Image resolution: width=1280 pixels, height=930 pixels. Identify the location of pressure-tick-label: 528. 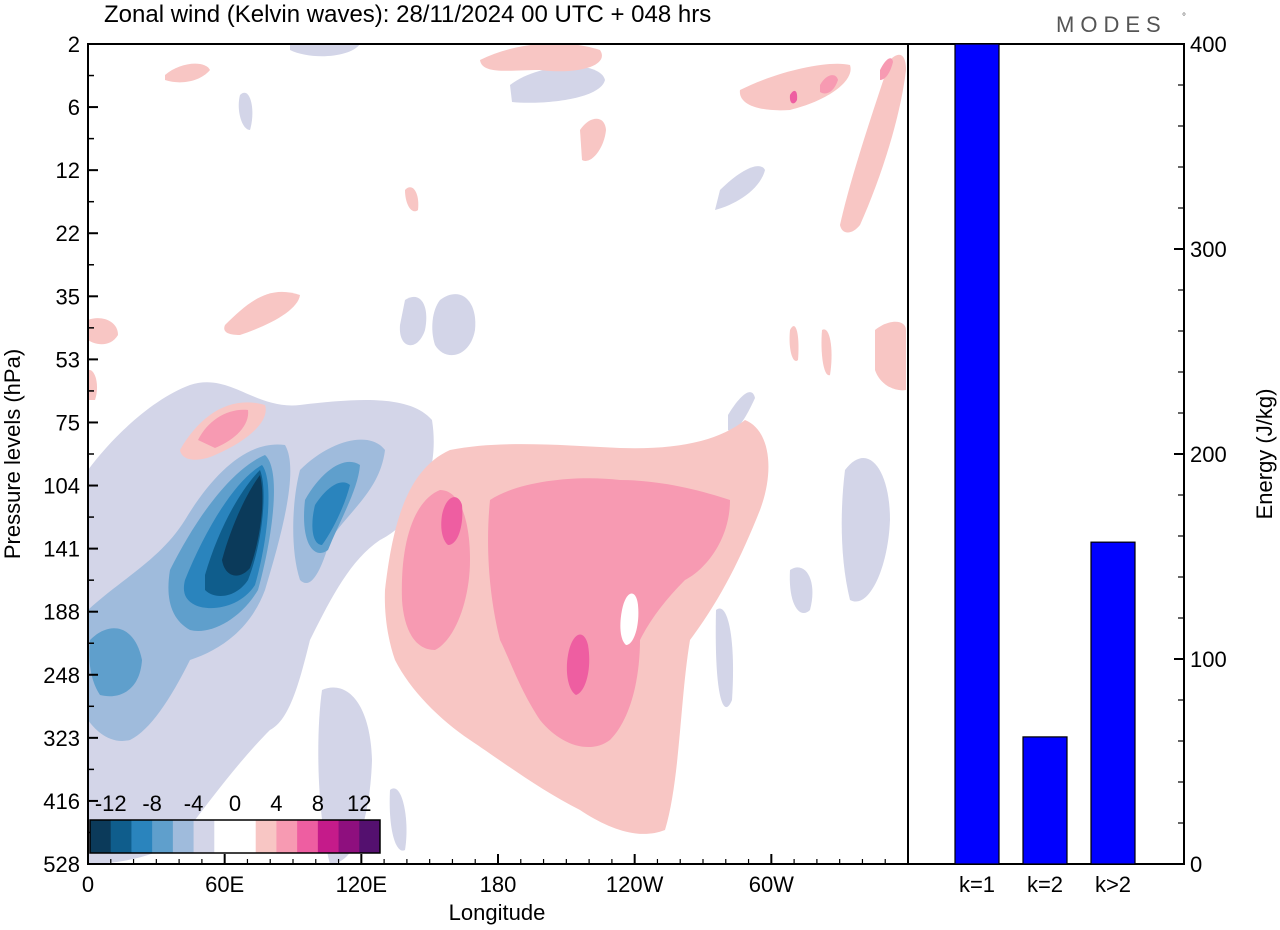
(61, 864).